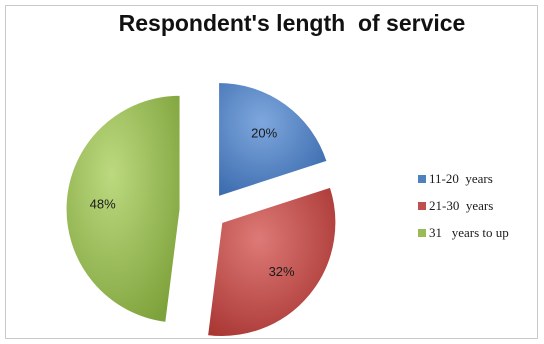 The height and width of the screenshot is (344, 544). I want to click on legend-item-21-30-years: 21-30 years, so click(463, 206).